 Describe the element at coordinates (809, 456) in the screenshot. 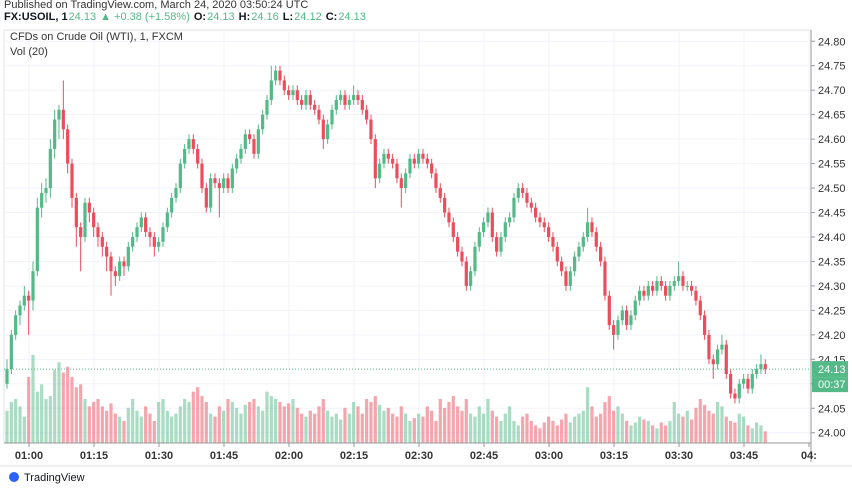

I see `x-tick-label: 04:` at that location.